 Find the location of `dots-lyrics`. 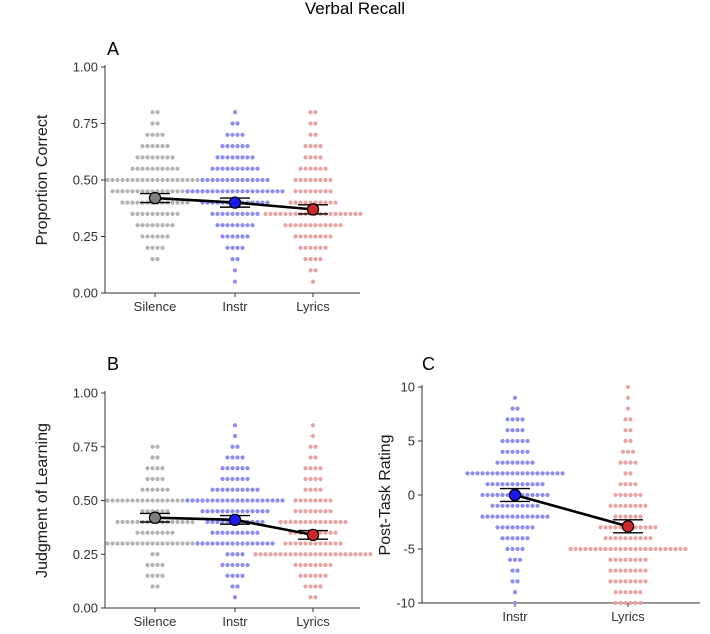

dots-lyrics is located at coordinates (313, 197).